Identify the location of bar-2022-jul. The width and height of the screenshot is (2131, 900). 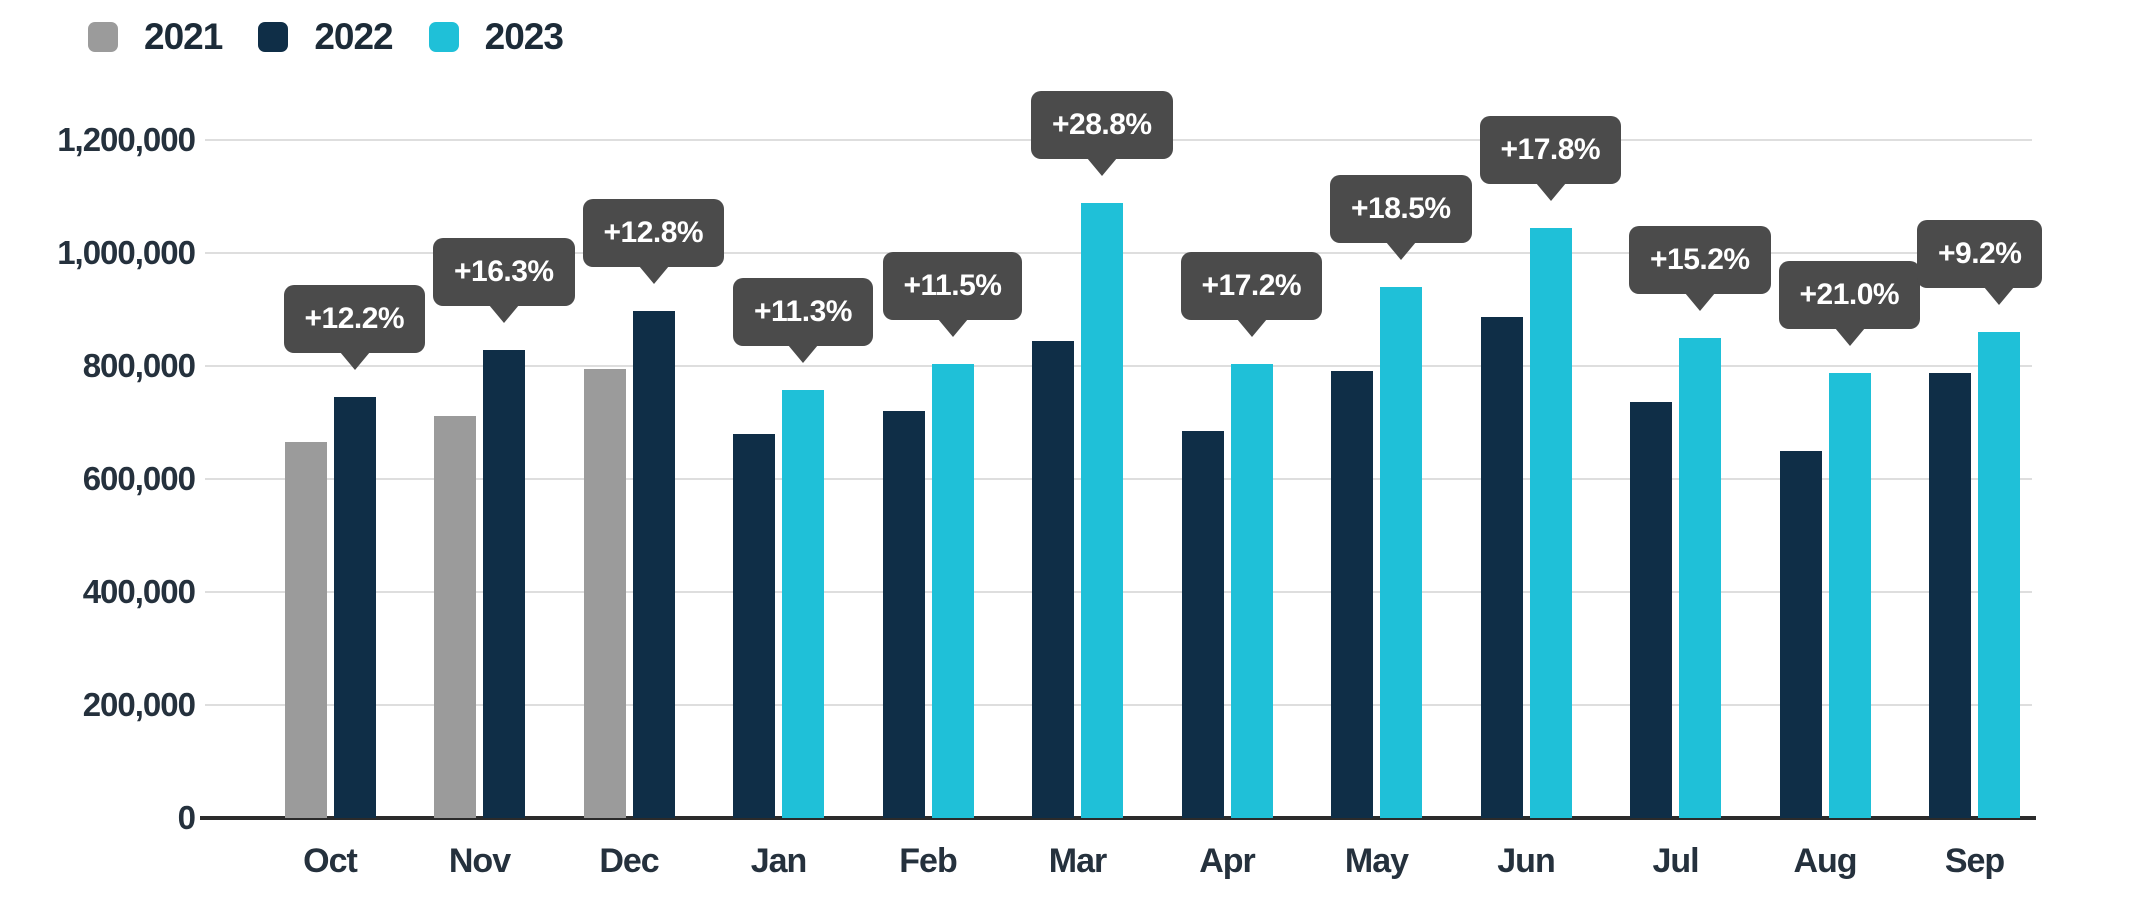
(1651, 609).